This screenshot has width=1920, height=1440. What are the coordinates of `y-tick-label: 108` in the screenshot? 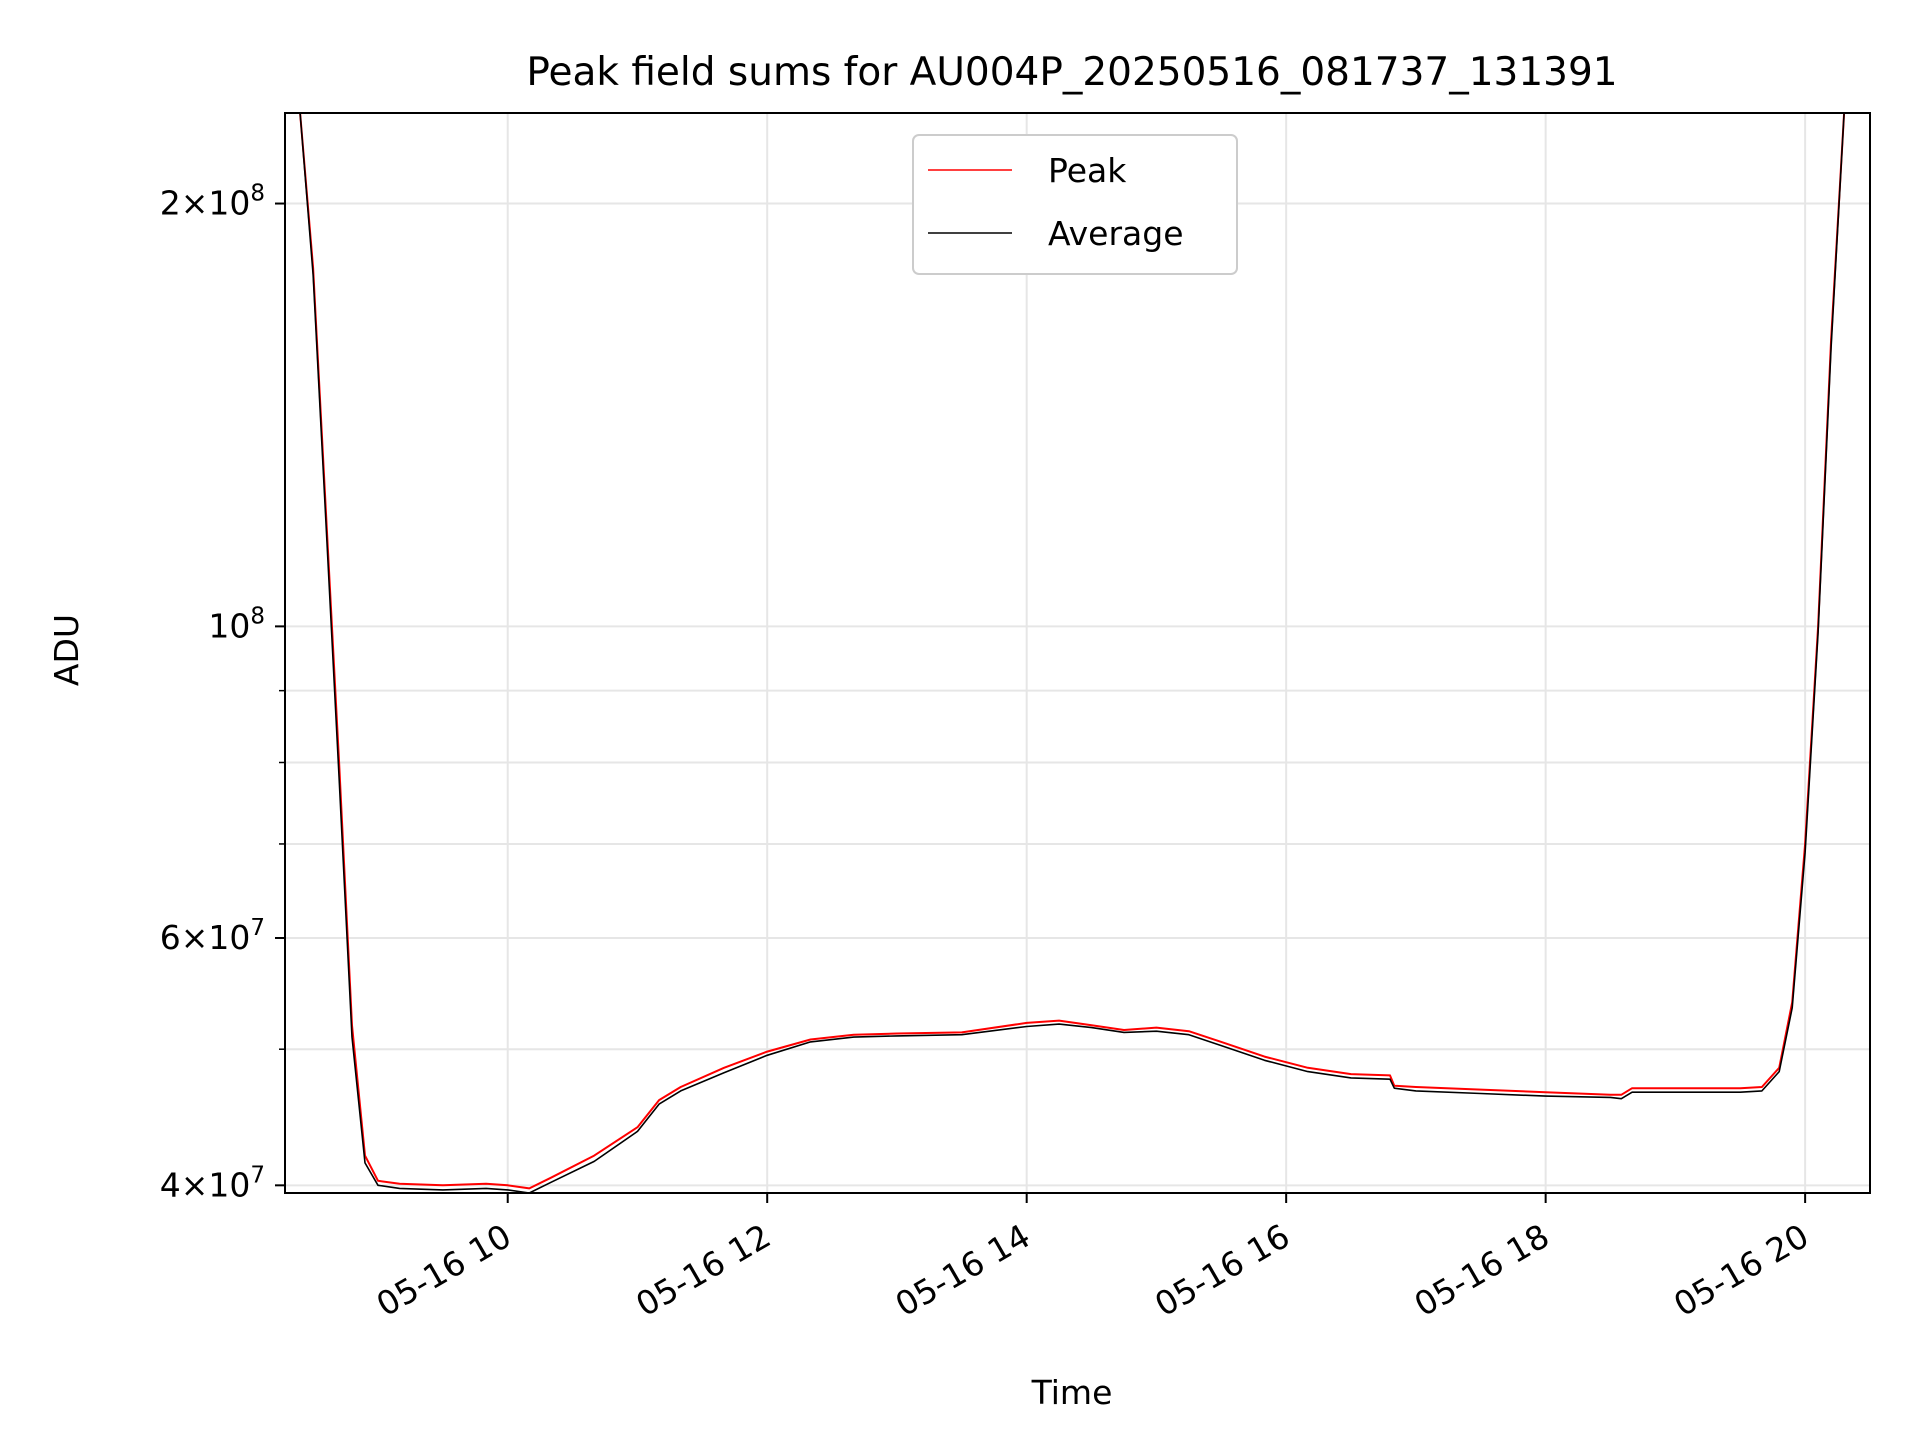 It's located at (236, 624).